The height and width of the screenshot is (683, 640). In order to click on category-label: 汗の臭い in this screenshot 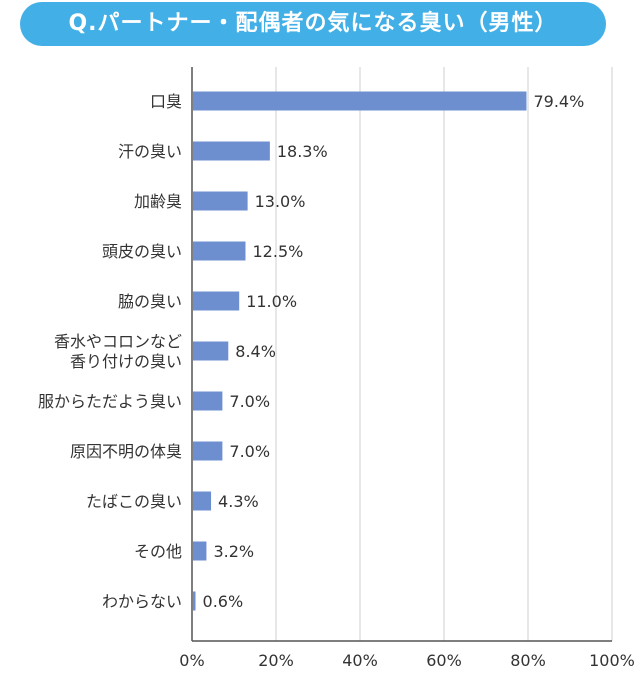, I will do `click(150, 151)`.